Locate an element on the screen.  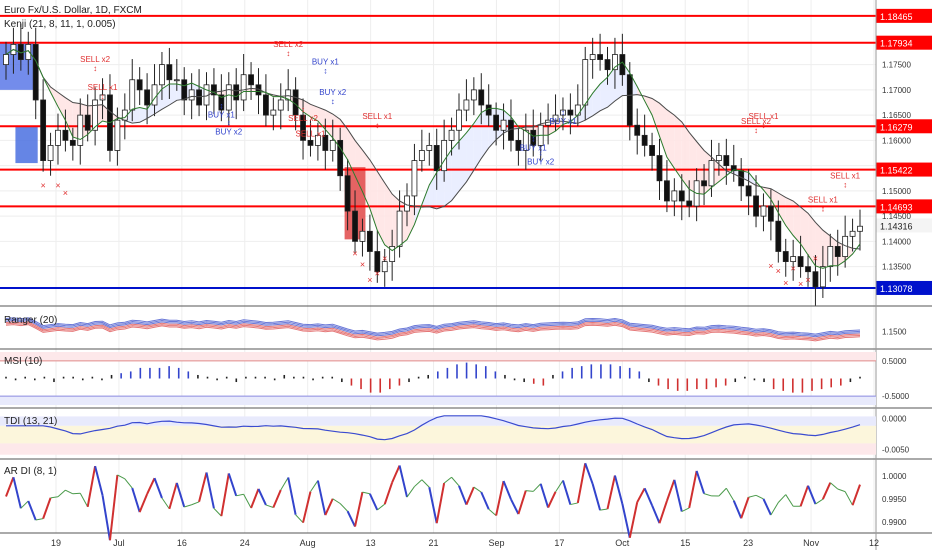
price-tick-label: 1.14000 is located at coordinates (896, 241).